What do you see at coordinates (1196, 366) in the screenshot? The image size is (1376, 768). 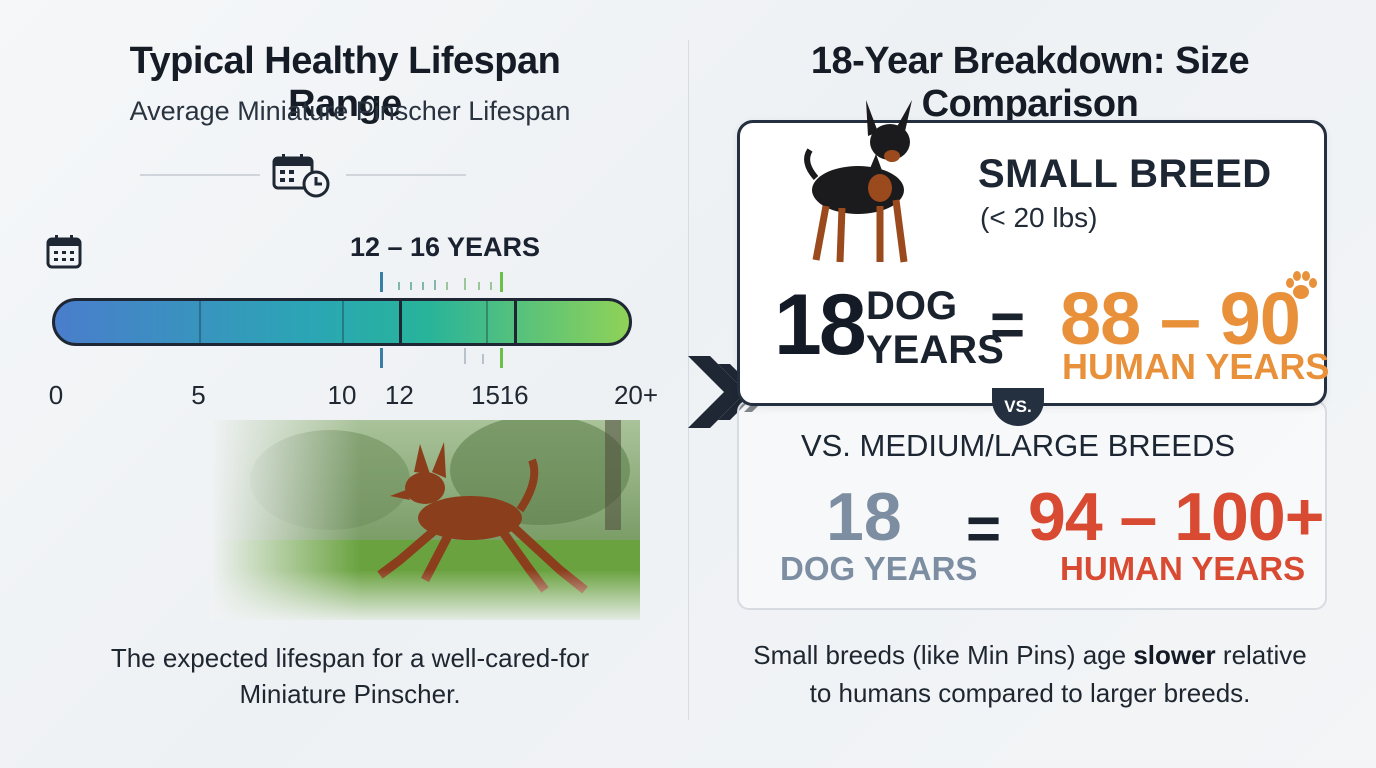 I see `small-human-years-label: HUMAN YEARS` at bounding box center [1196, 366].